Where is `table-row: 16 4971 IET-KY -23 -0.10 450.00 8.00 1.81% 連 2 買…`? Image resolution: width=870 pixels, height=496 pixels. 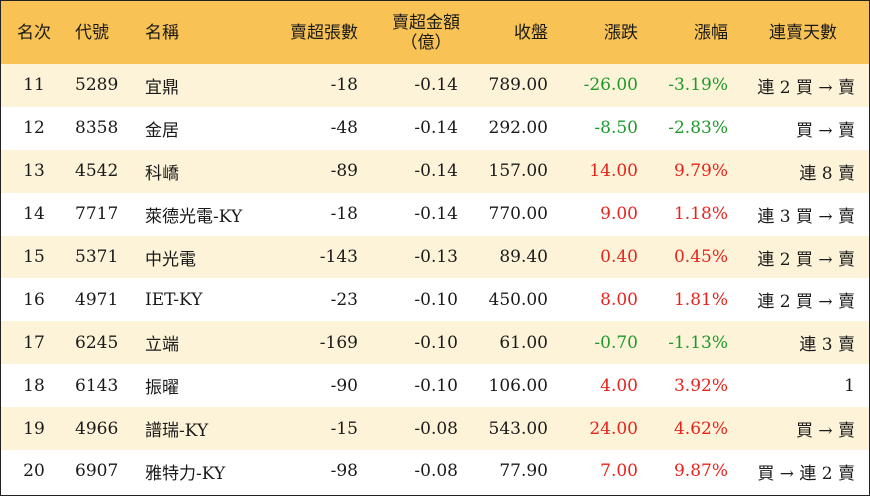 table-row: 16 4971 IET-KY -23 -0.10 450.00 8.00 1.81% 連 2 買… is located at coordinates (435, 300).